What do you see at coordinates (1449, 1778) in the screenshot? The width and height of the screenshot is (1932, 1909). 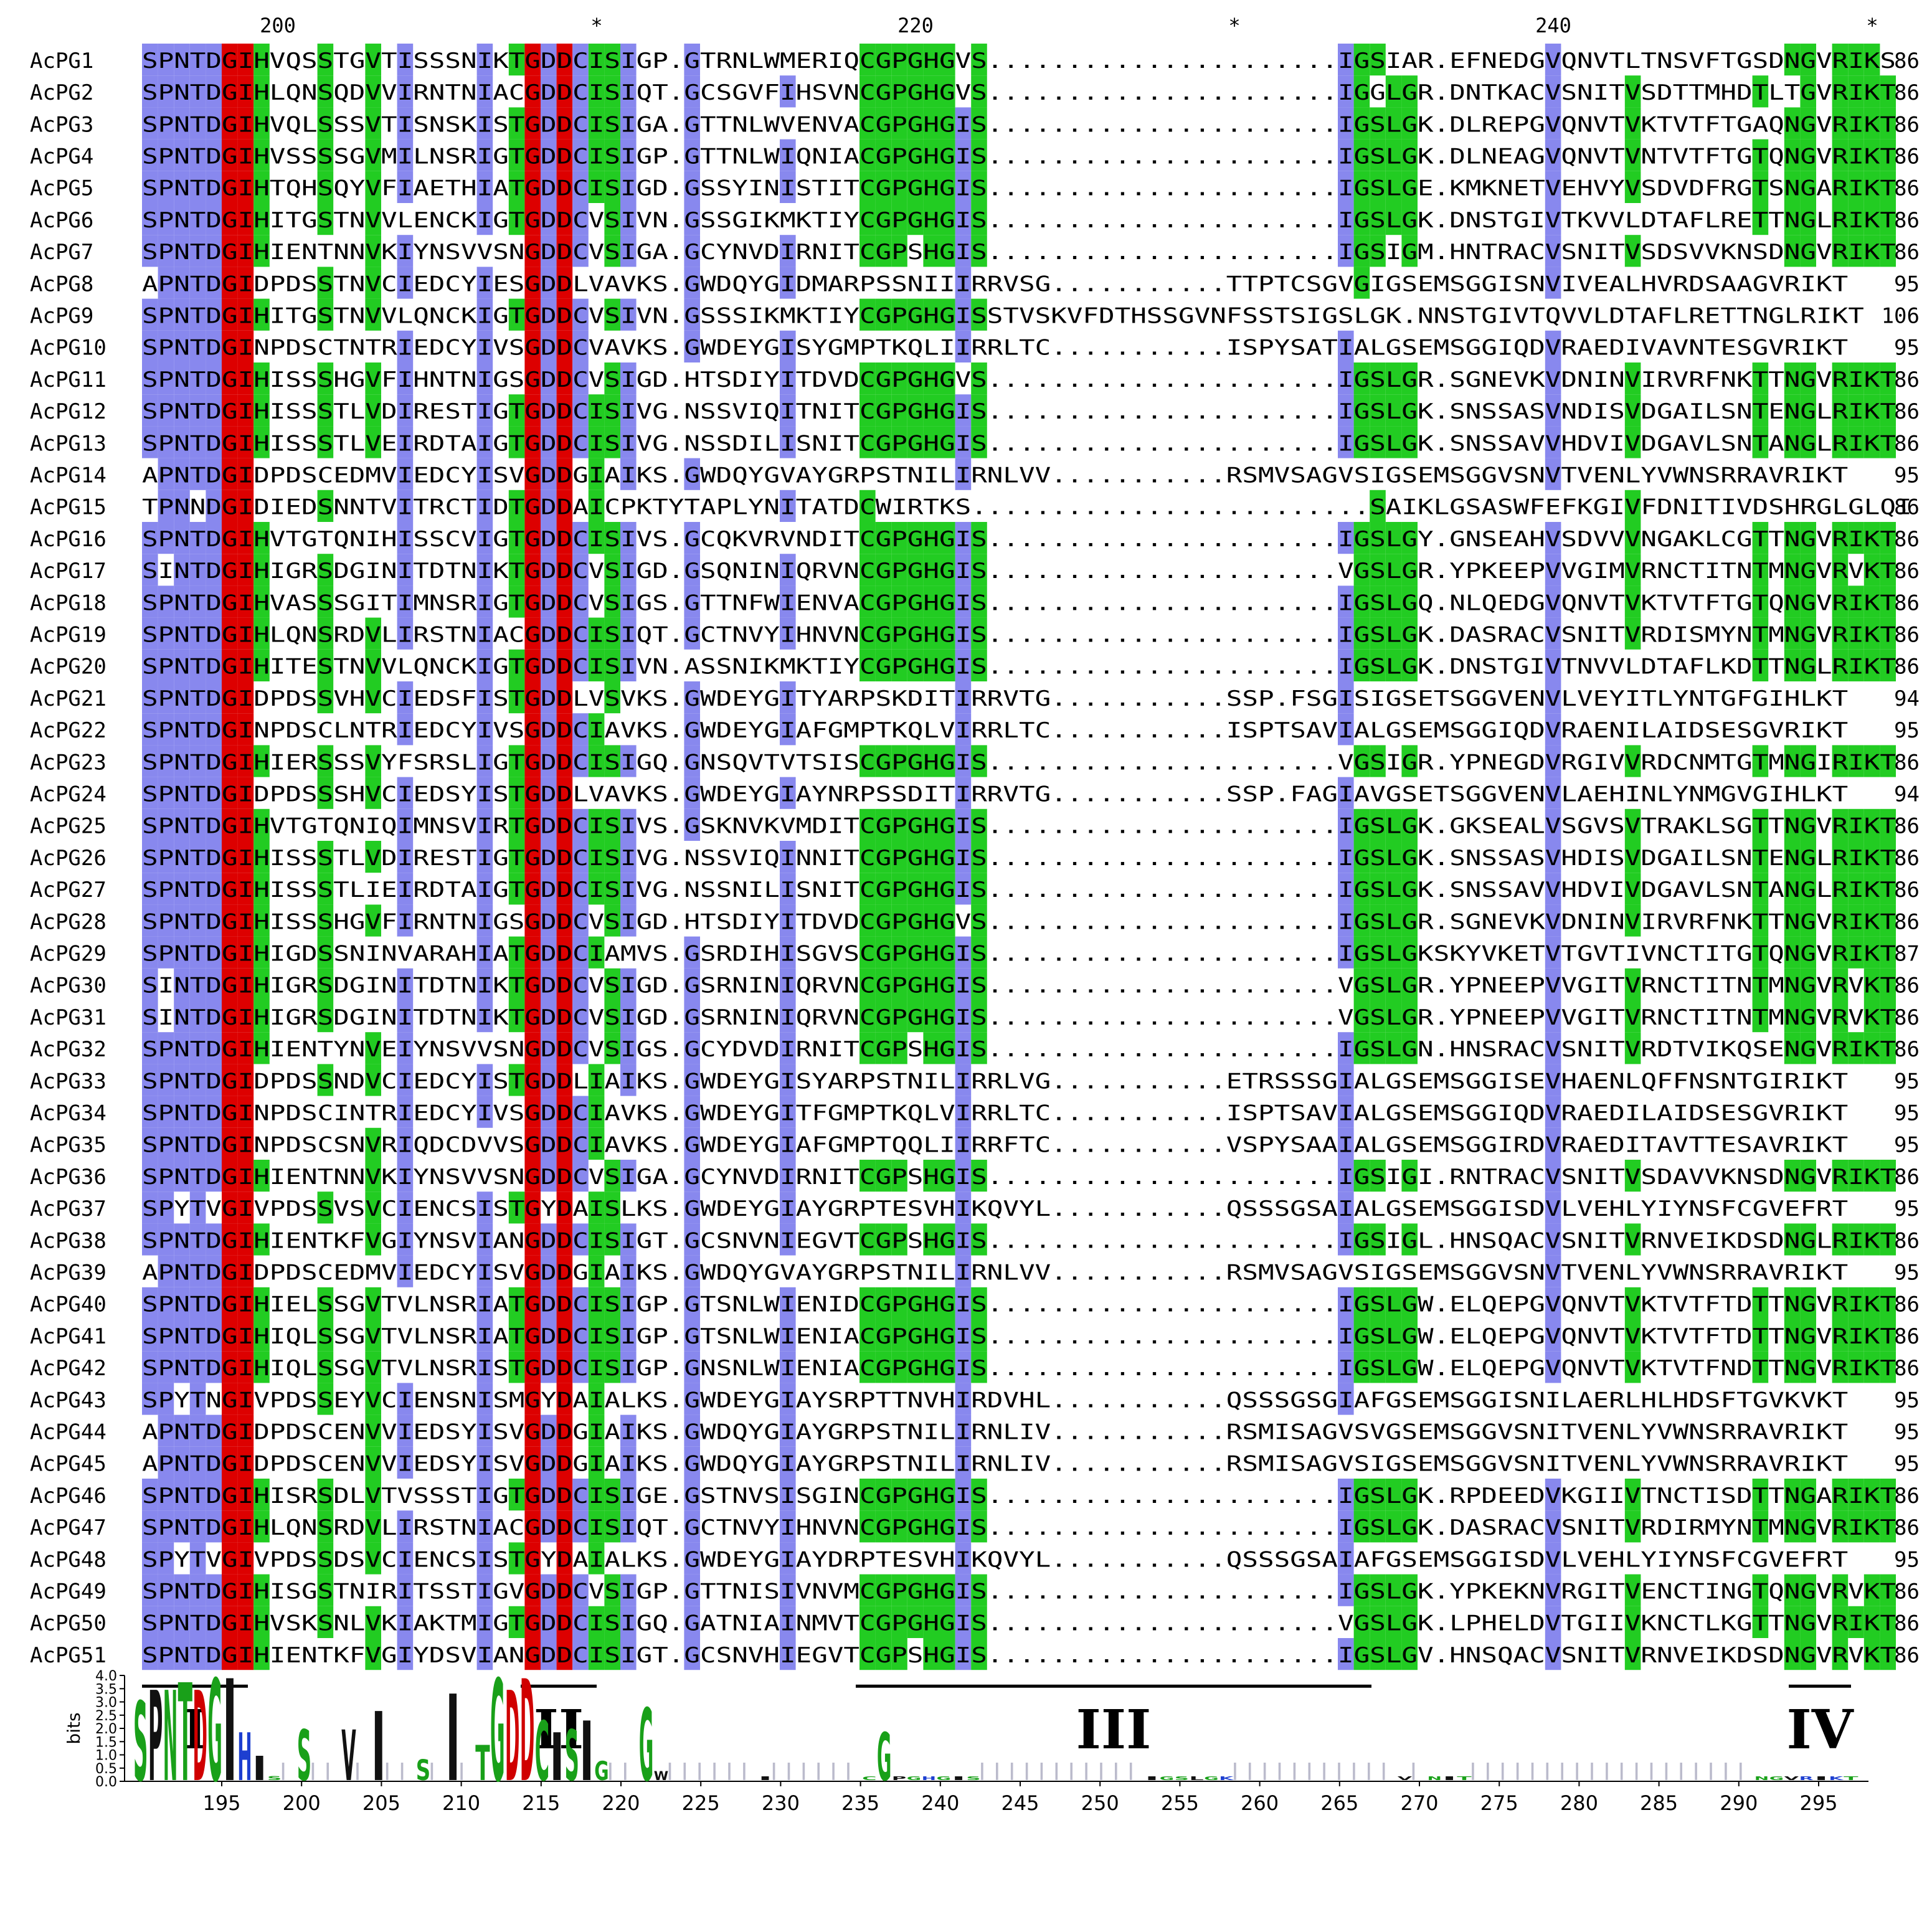 I see `logo-letter: I` at bounding box center [1449, 1778].